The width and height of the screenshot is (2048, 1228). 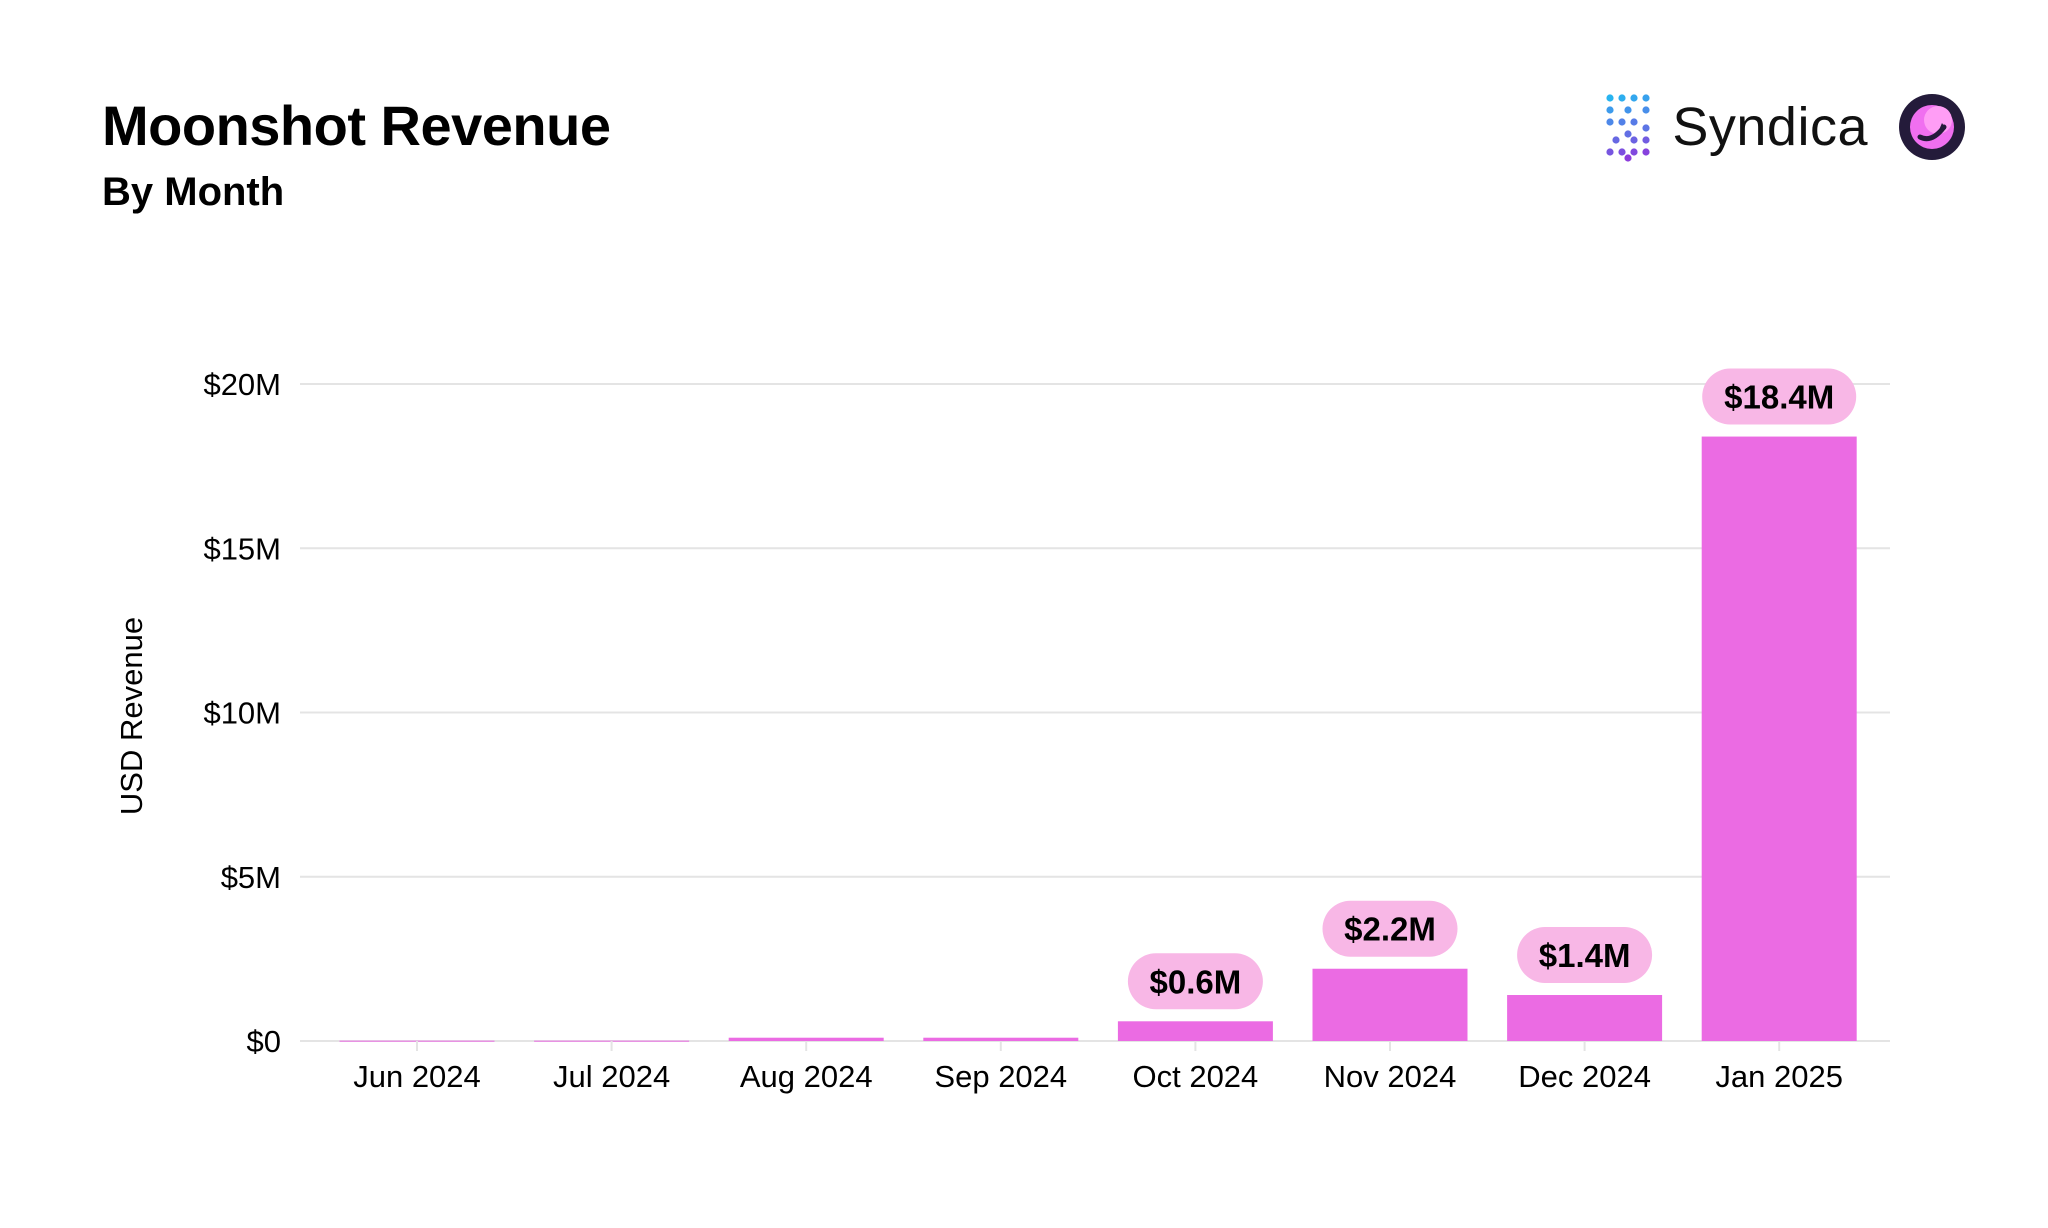 I want to click on syndica-logo-icon, so click(x=1628, y=128).